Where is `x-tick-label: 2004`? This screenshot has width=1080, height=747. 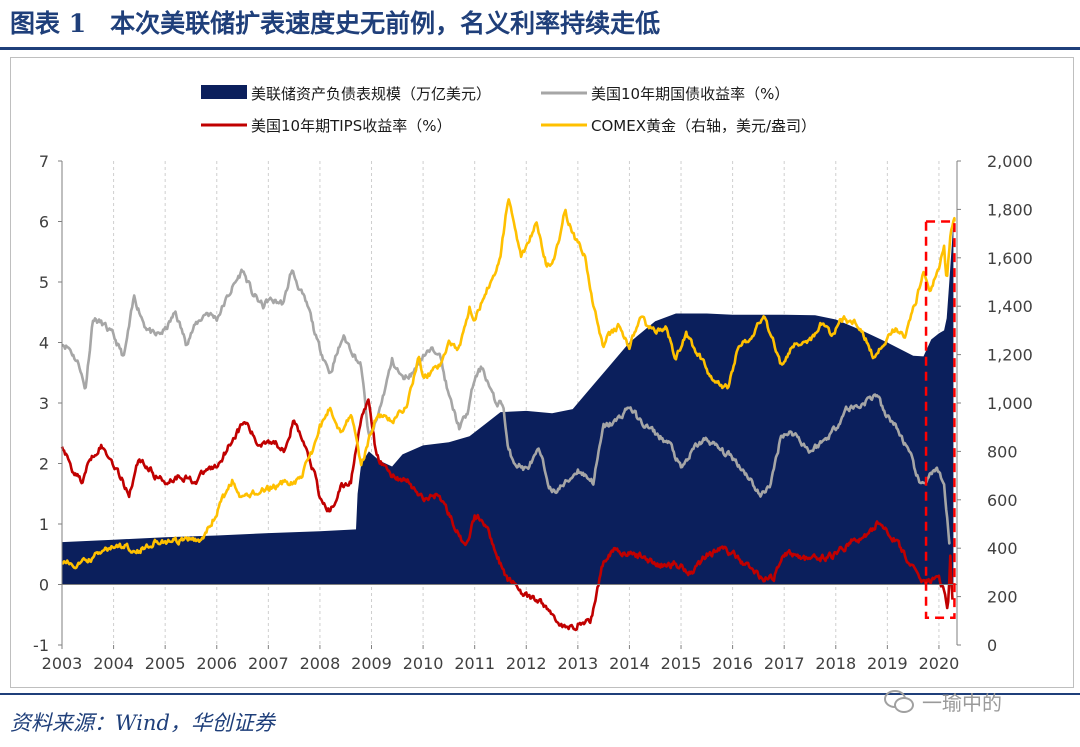 x-tick-label: 2004 is located at coordinates (113, 663).